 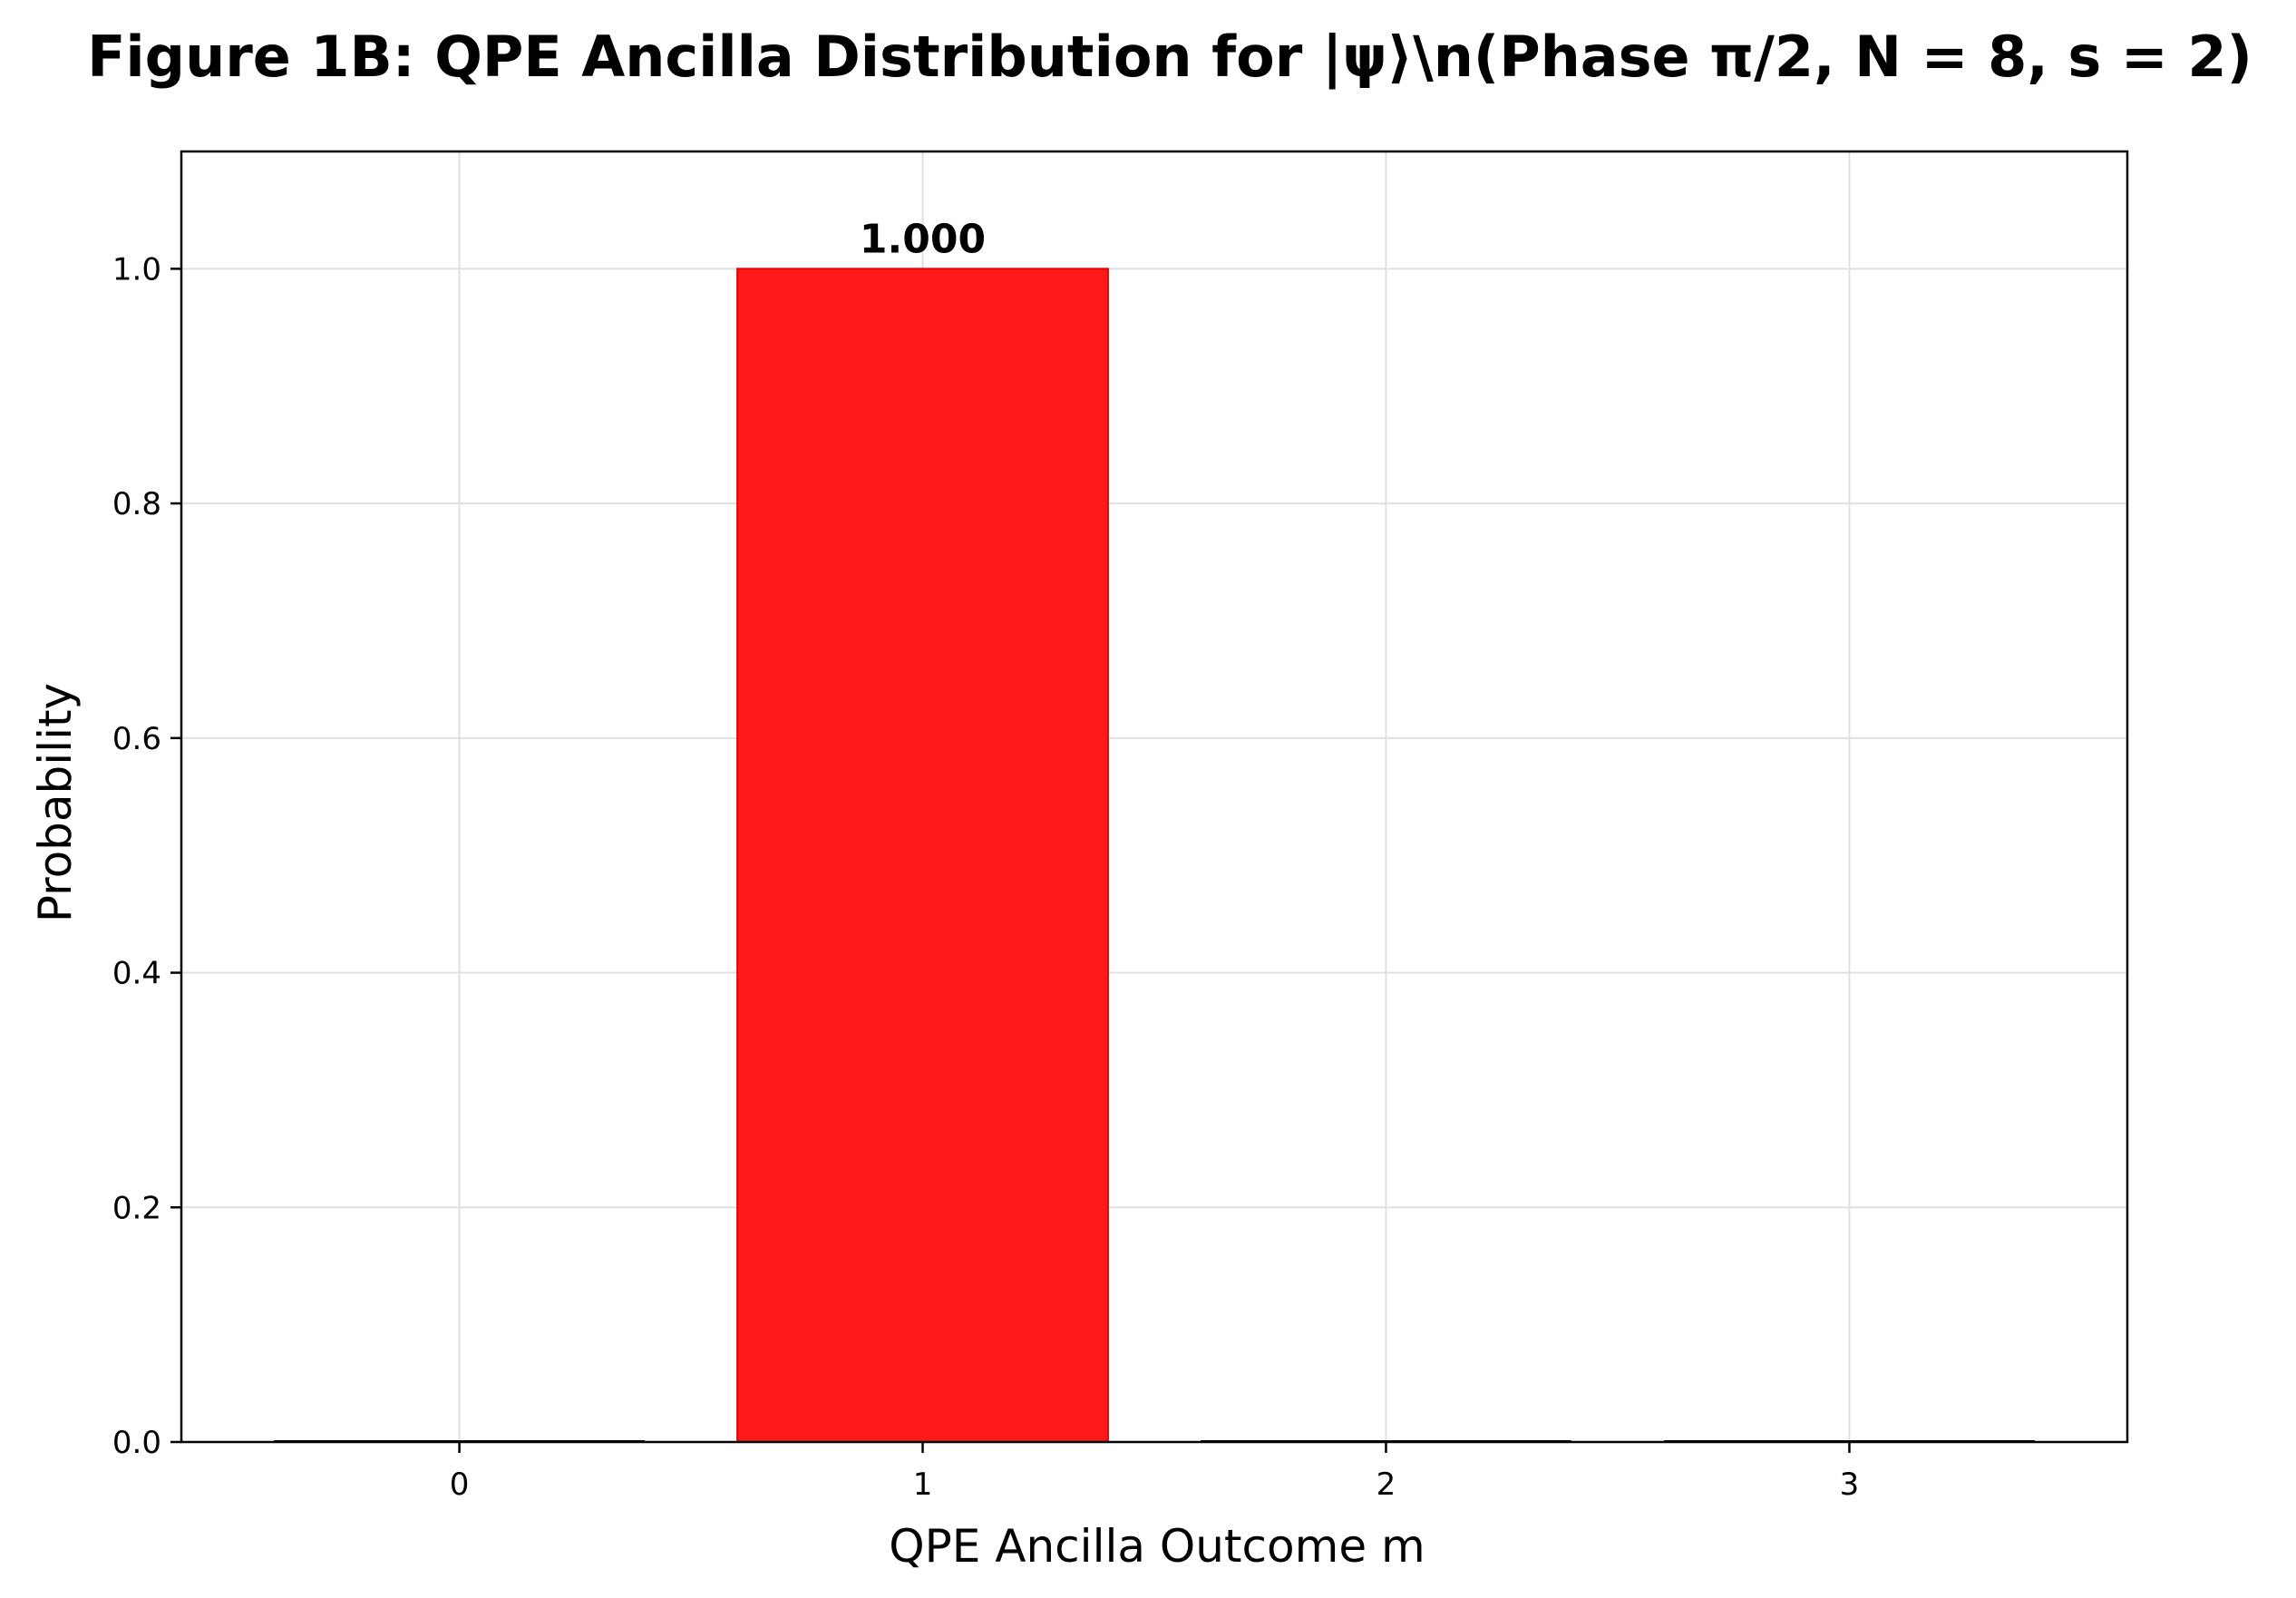 What do you see at coordinates (136, 269) in the screenshot?
I see `y-tick-label: 1.0` at bounding box center [136, 269].